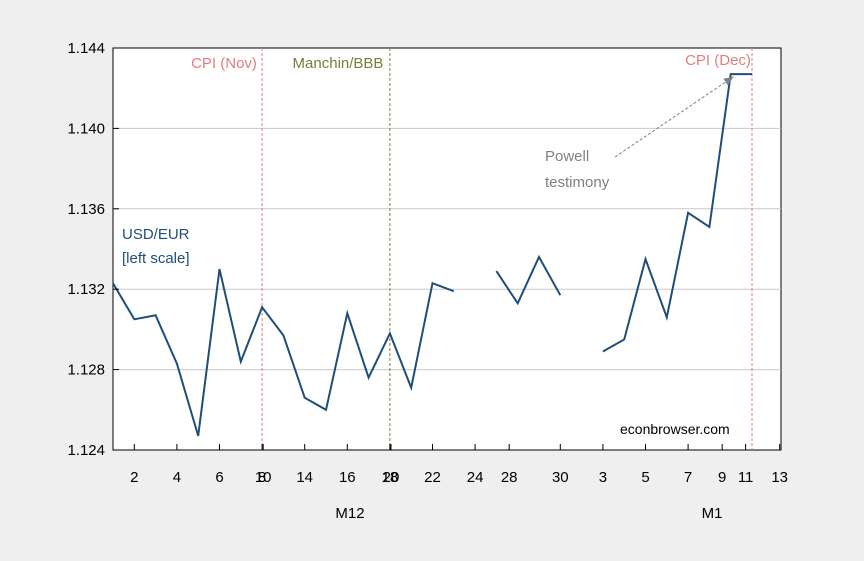 The image size is (864, 561). What do you see at coordinates (567, 156) in the screenshot?
I see `powell-label-line1: Powell` at bounding box center [567, 156].